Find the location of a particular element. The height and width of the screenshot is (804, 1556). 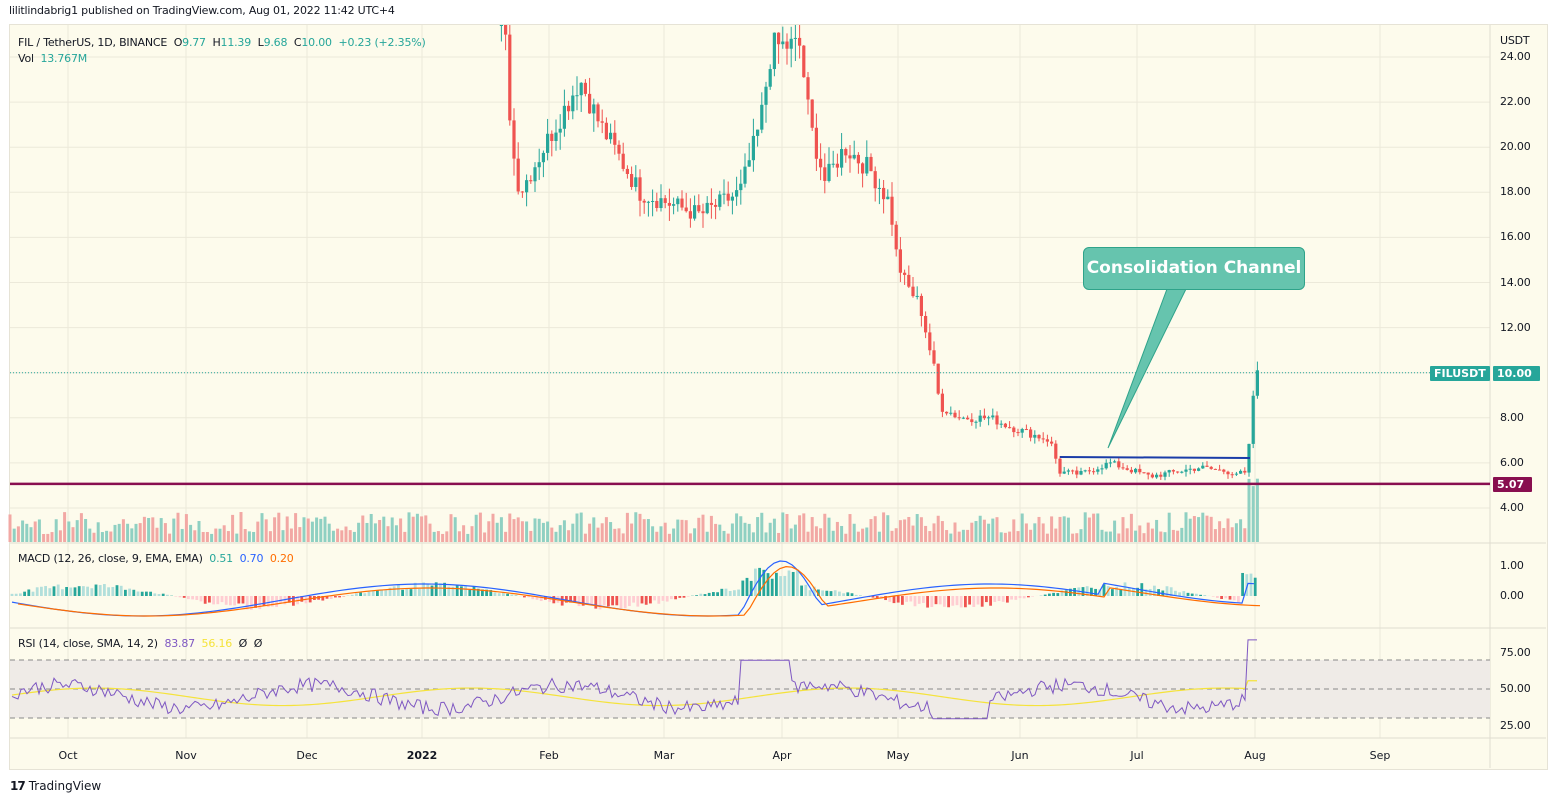

time-tick-label: Jun is located at coordinates (1020, 755).